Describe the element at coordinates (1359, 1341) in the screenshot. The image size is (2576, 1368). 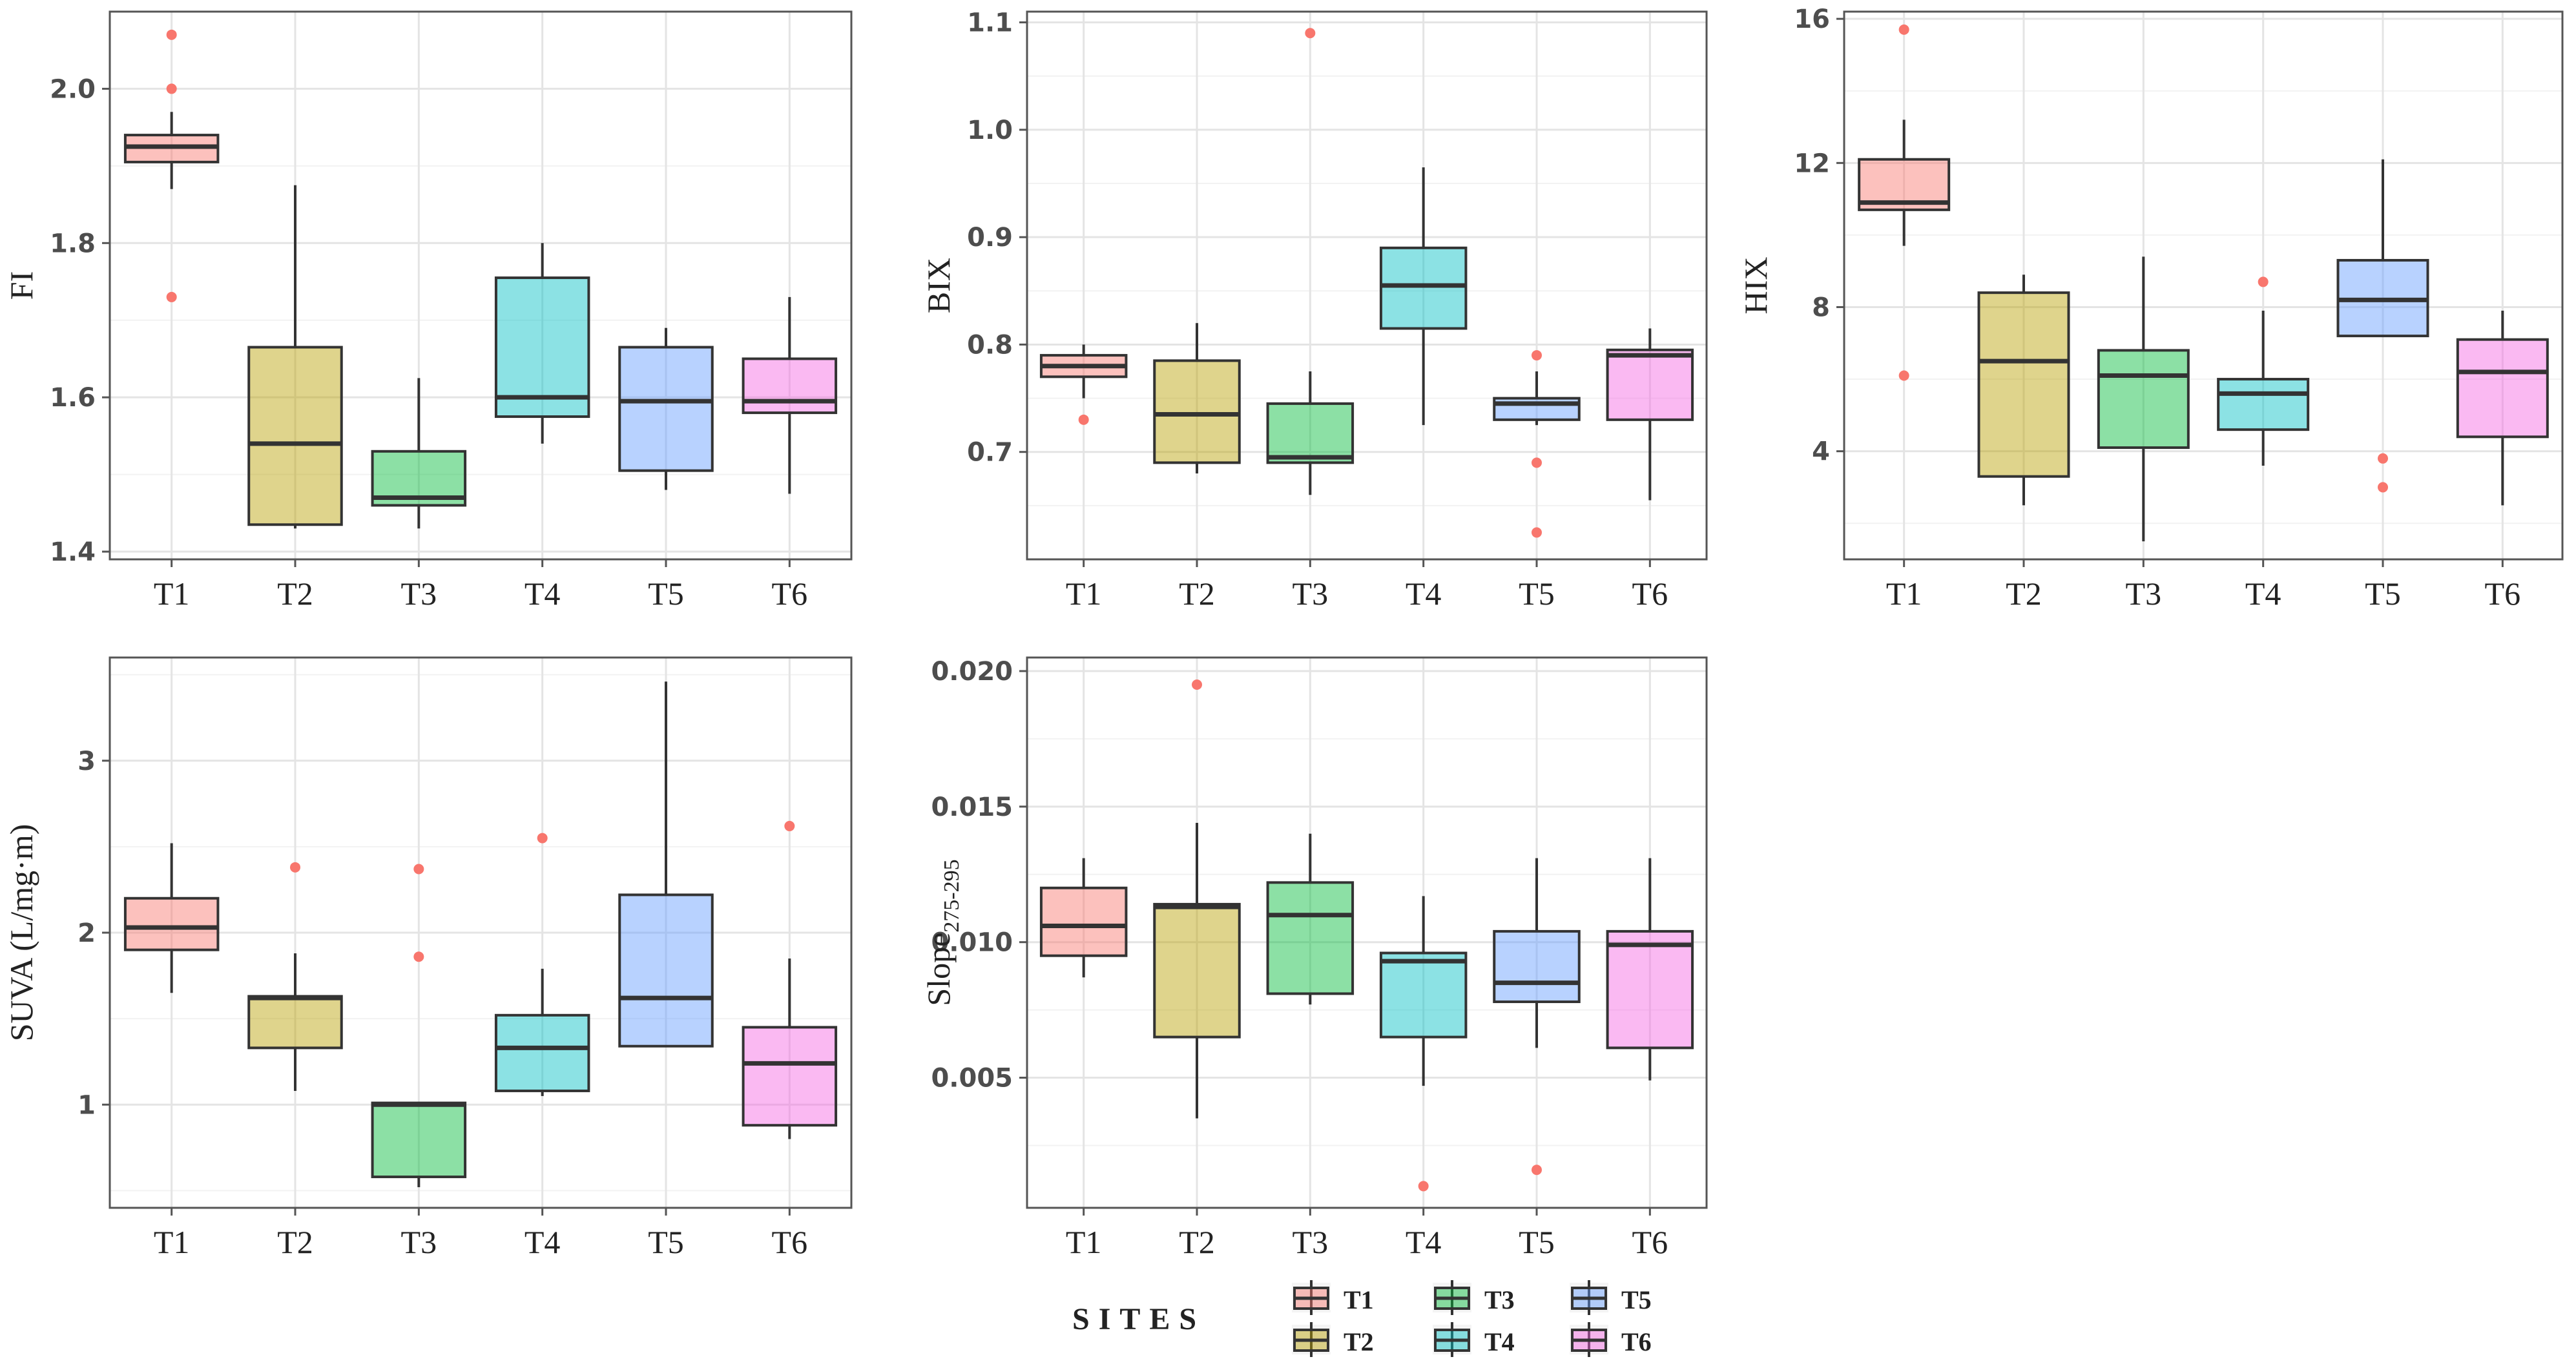
I see `legend-label: T2` at that location.